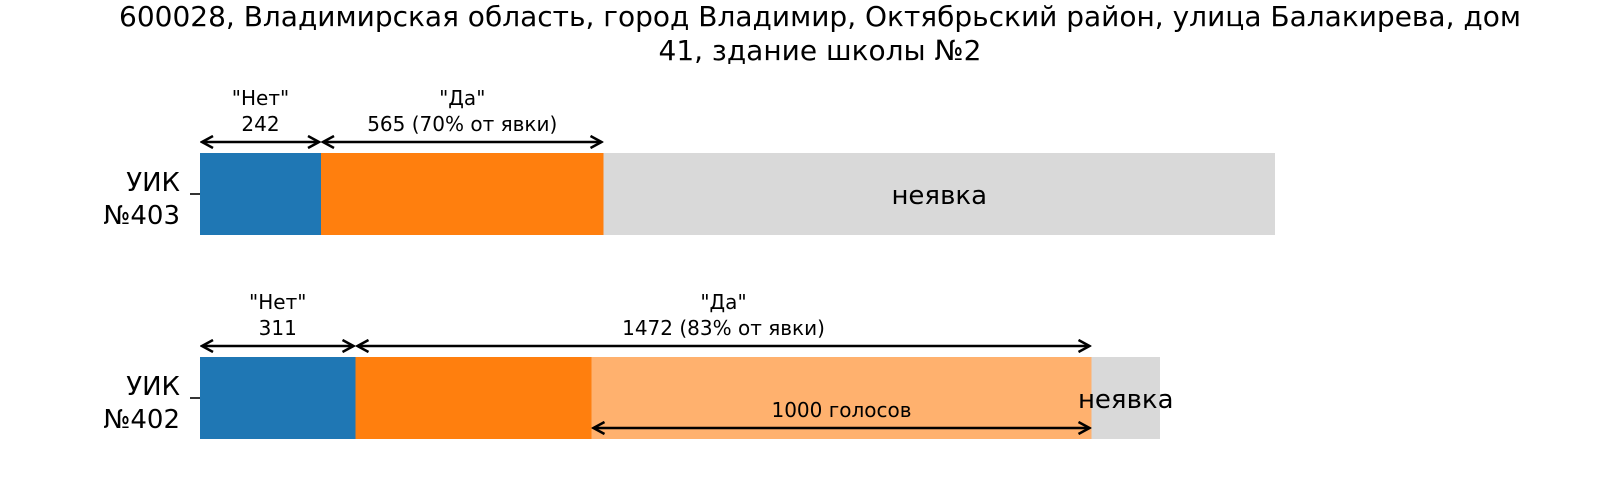 The height and width of the screenshot is (480, 1600). I want to click on row-label-line-2: №403, so click(141, 216).